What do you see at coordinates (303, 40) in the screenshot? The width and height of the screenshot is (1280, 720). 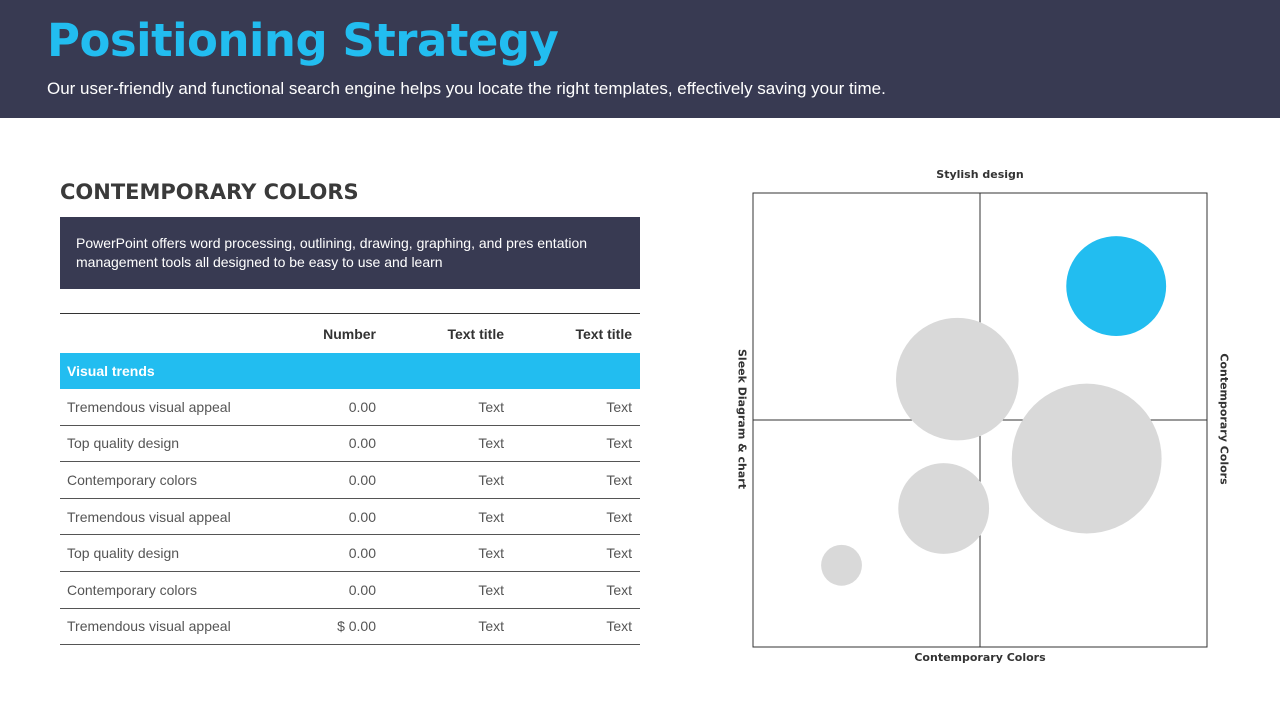 I see `page-title: Positioning Strategy` at bounding box center [303, 40].